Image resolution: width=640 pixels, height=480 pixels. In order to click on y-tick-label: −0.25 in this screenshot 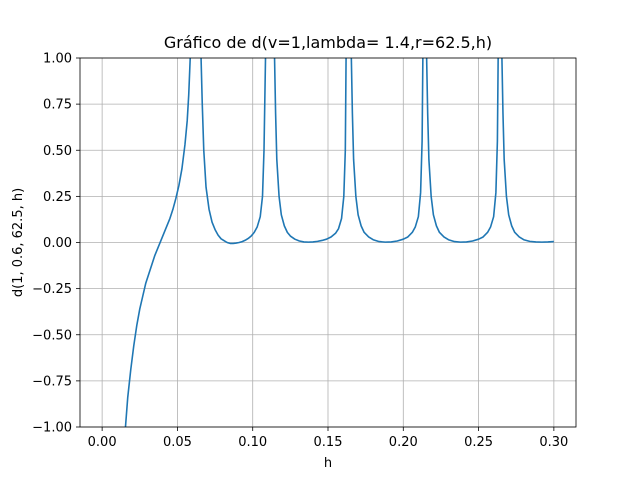, I will do `click(52, 289)`.